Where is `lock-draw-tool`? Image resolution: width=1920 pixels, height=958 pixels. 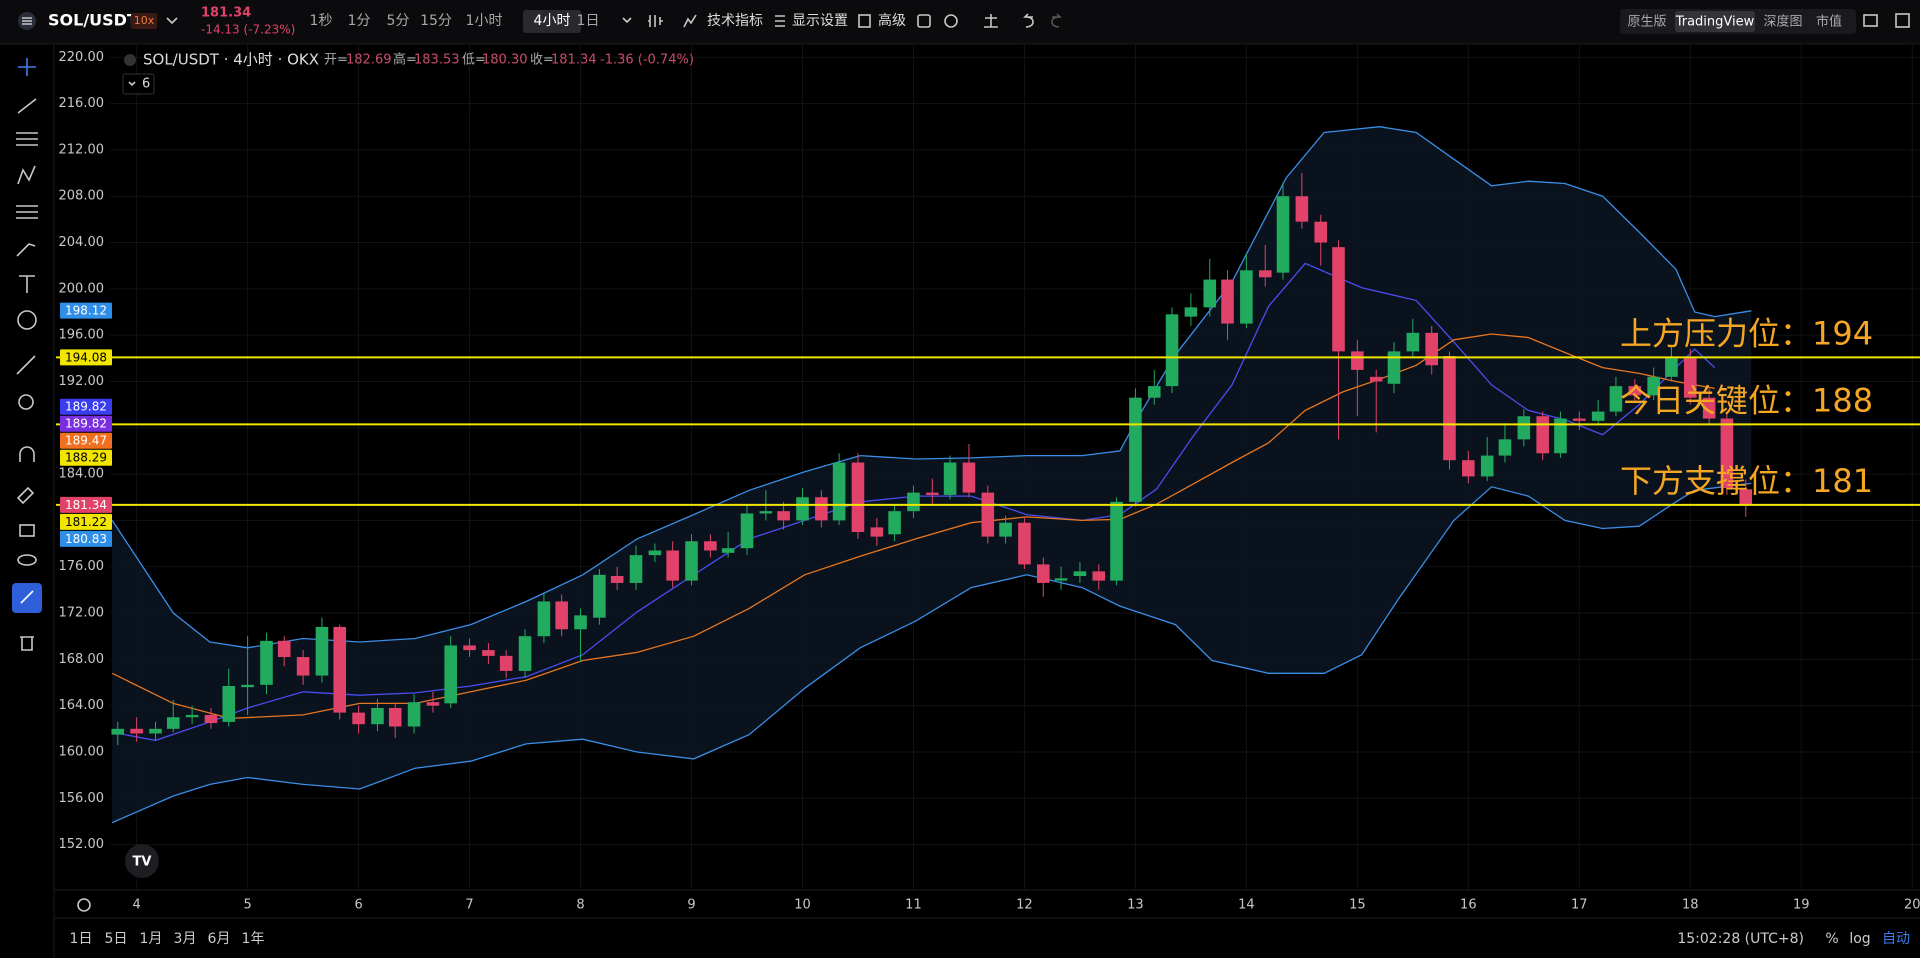 lock-draw-tool is located at coordinates (25, 495).